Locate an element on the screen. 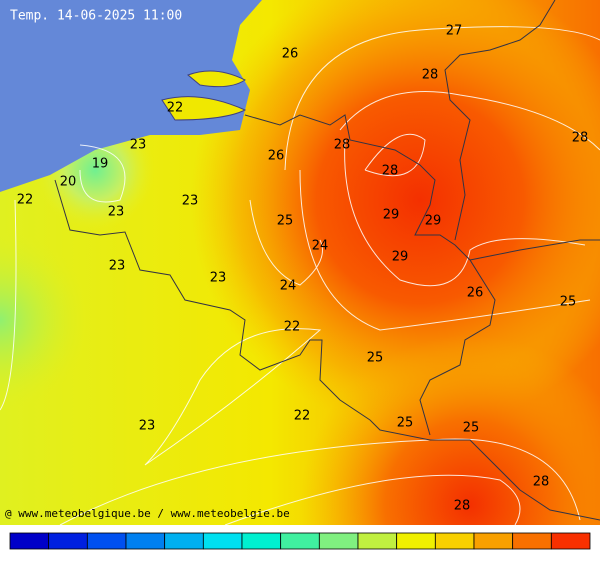 The width and height of the screenshot is (600, 575). title: Temp. 14-06-2025 11:00 is located at coordinates (96, 16).